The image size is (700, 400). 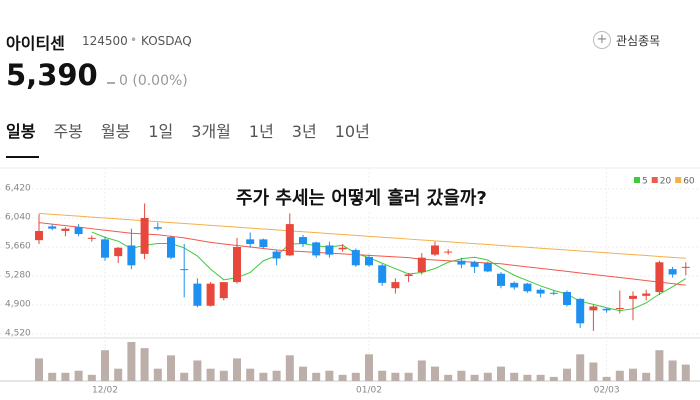 I want to click on y-tick-label: 4,520, so click(x=18, y=334).